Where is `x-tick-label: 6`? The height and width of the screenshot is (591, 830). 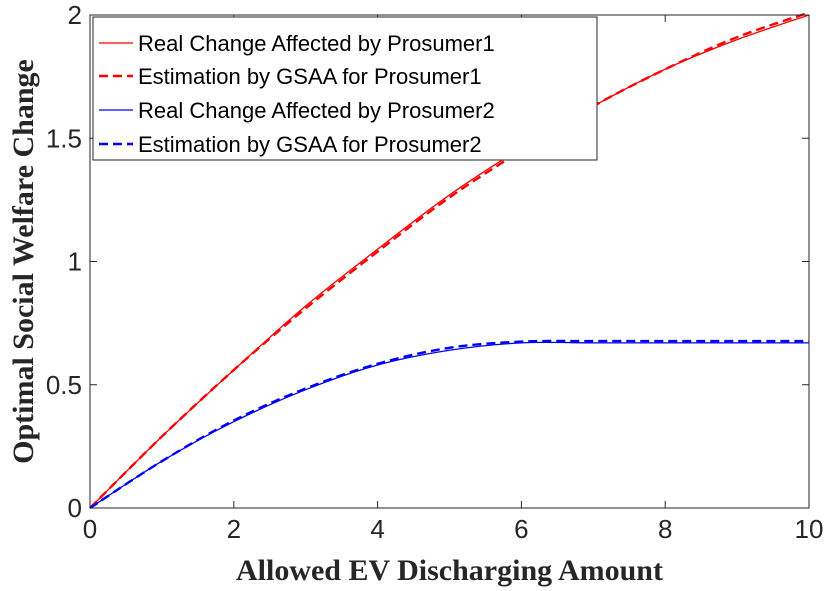
x-tick-label: 6 is located at coordinates (521, 529).